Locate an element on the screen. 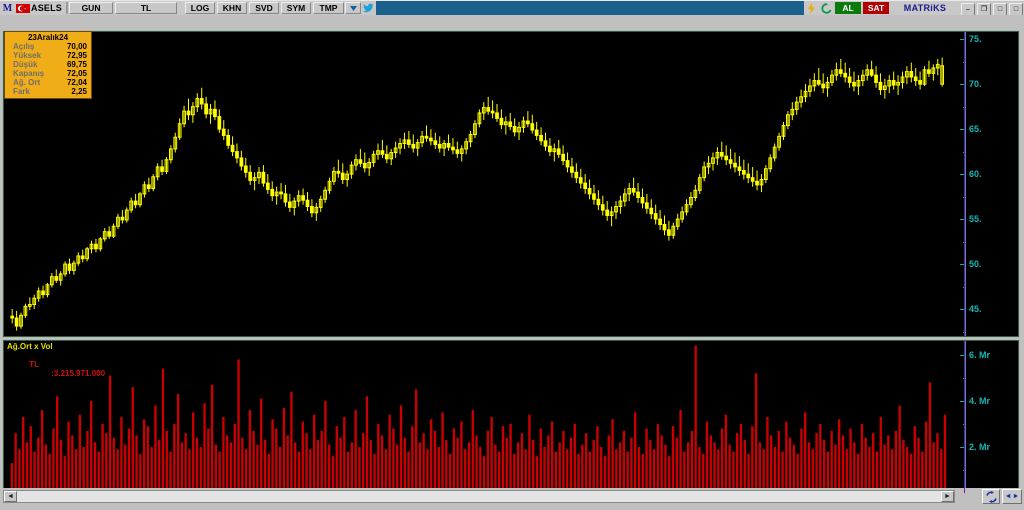 The height and width of the screenshot is (510, 1024). turkish-flag-icon is located at coordinates (23, 8).